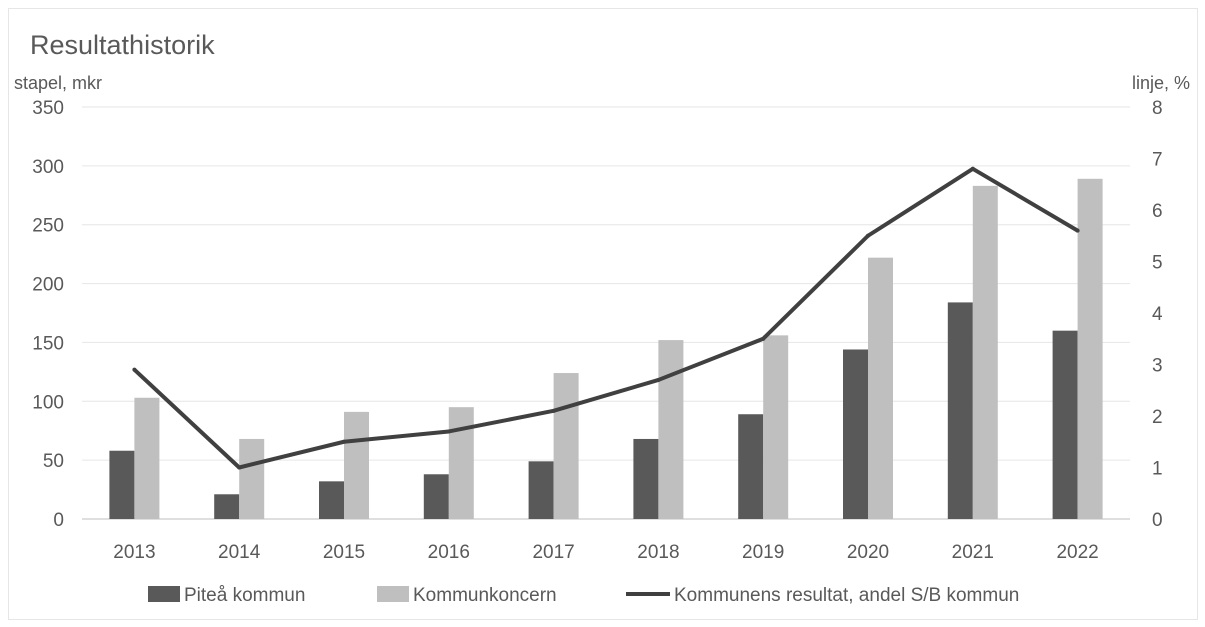  Describe the element at coordinates (846, 595) in the screenshot. I see `legend-label: Kommunens resultat, andel S/B kommun` at that location.